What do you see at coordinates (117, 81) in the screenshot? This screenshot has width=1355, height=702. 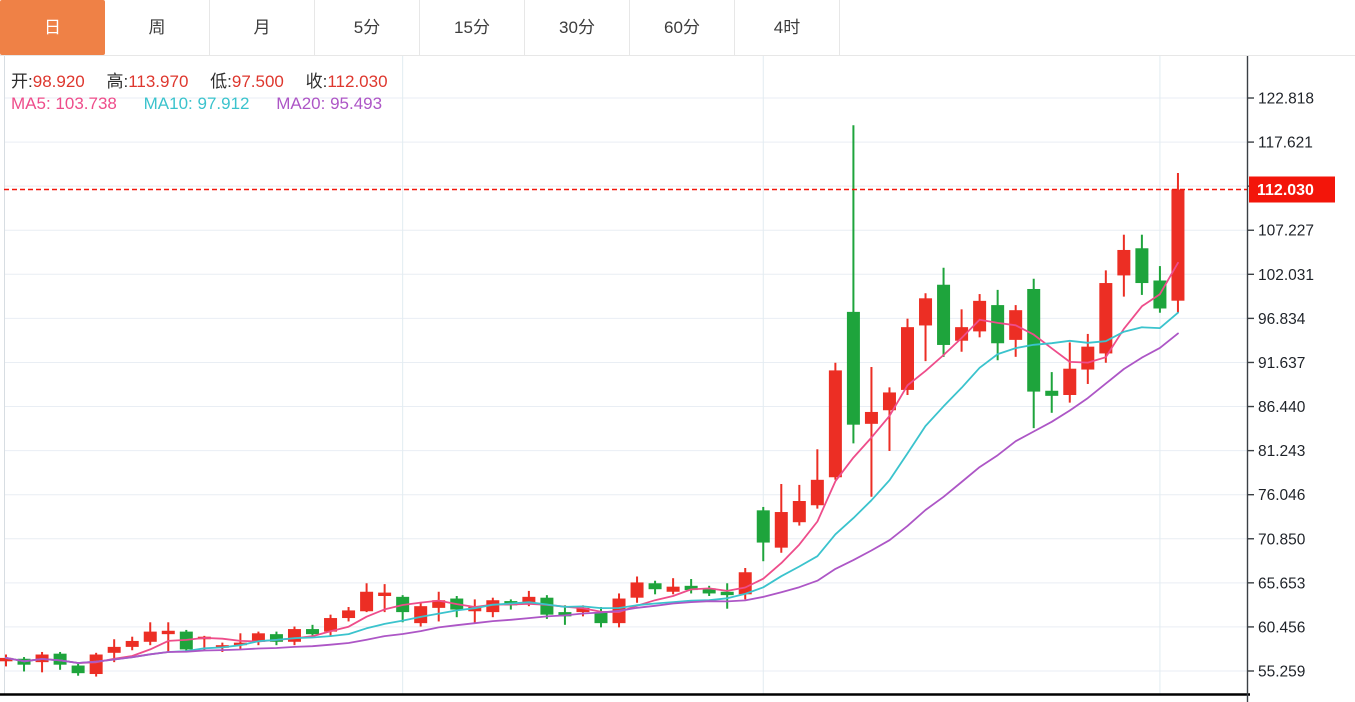 I see `high-label: 高:` at bounding box center [117, 81].